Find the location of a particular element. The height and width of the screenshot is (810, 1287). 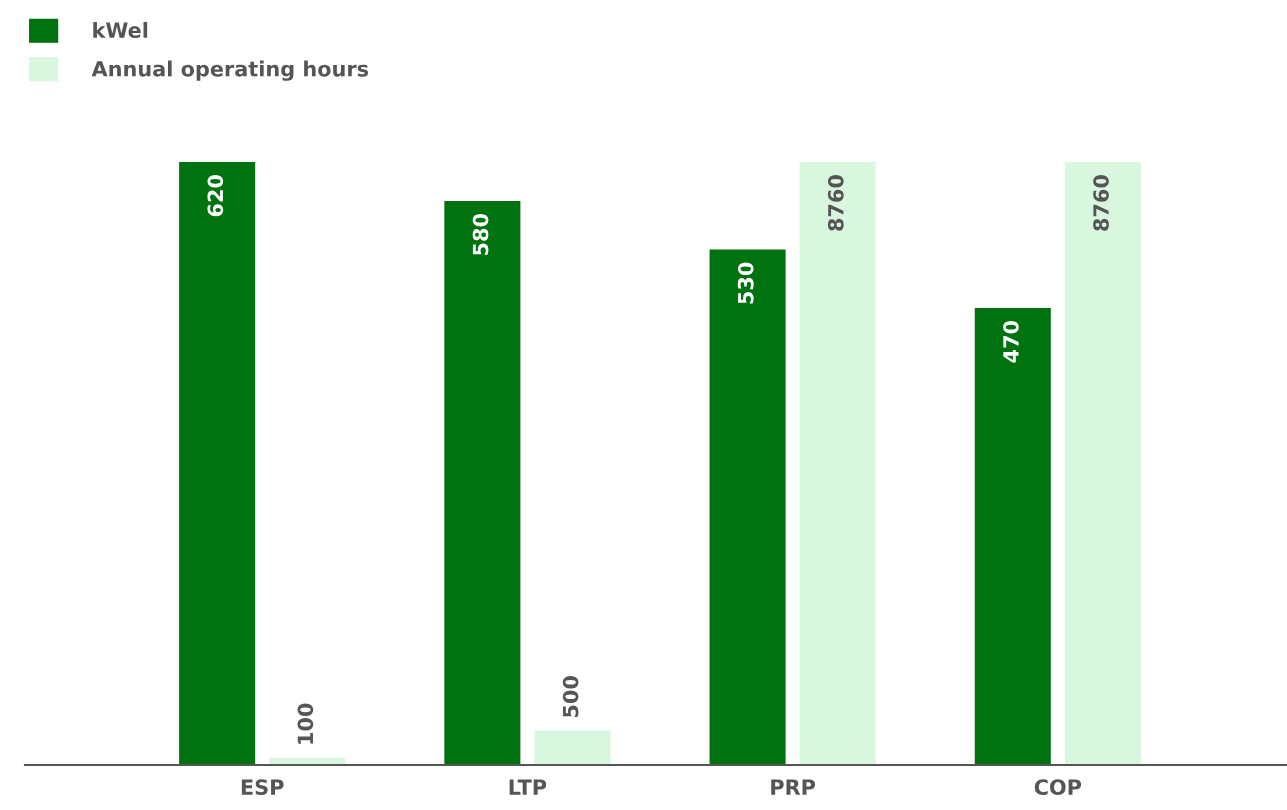

x-tick-label: COP is located at coordinates (1058, 787).